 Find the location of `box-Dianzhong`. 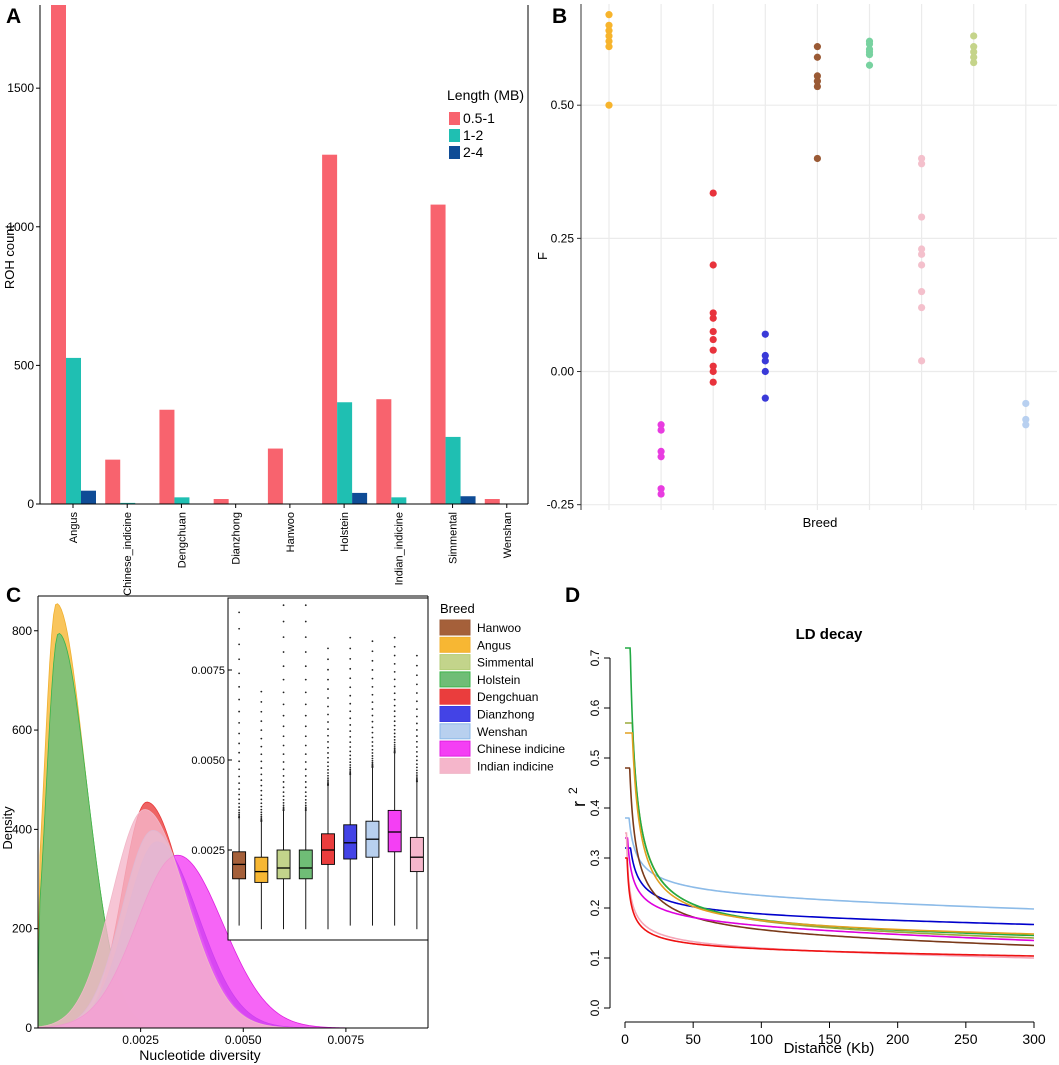

box-Dianzhong is located at coordinates (350, 842).